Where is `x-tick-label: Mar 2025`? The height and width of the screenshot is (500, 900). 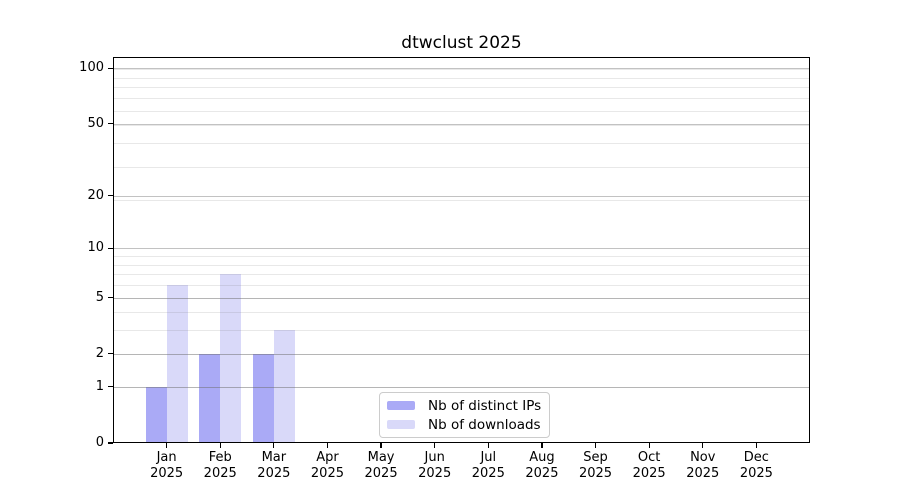
x-tick-label: Mar 2025 is located at coordinates (274, 466).